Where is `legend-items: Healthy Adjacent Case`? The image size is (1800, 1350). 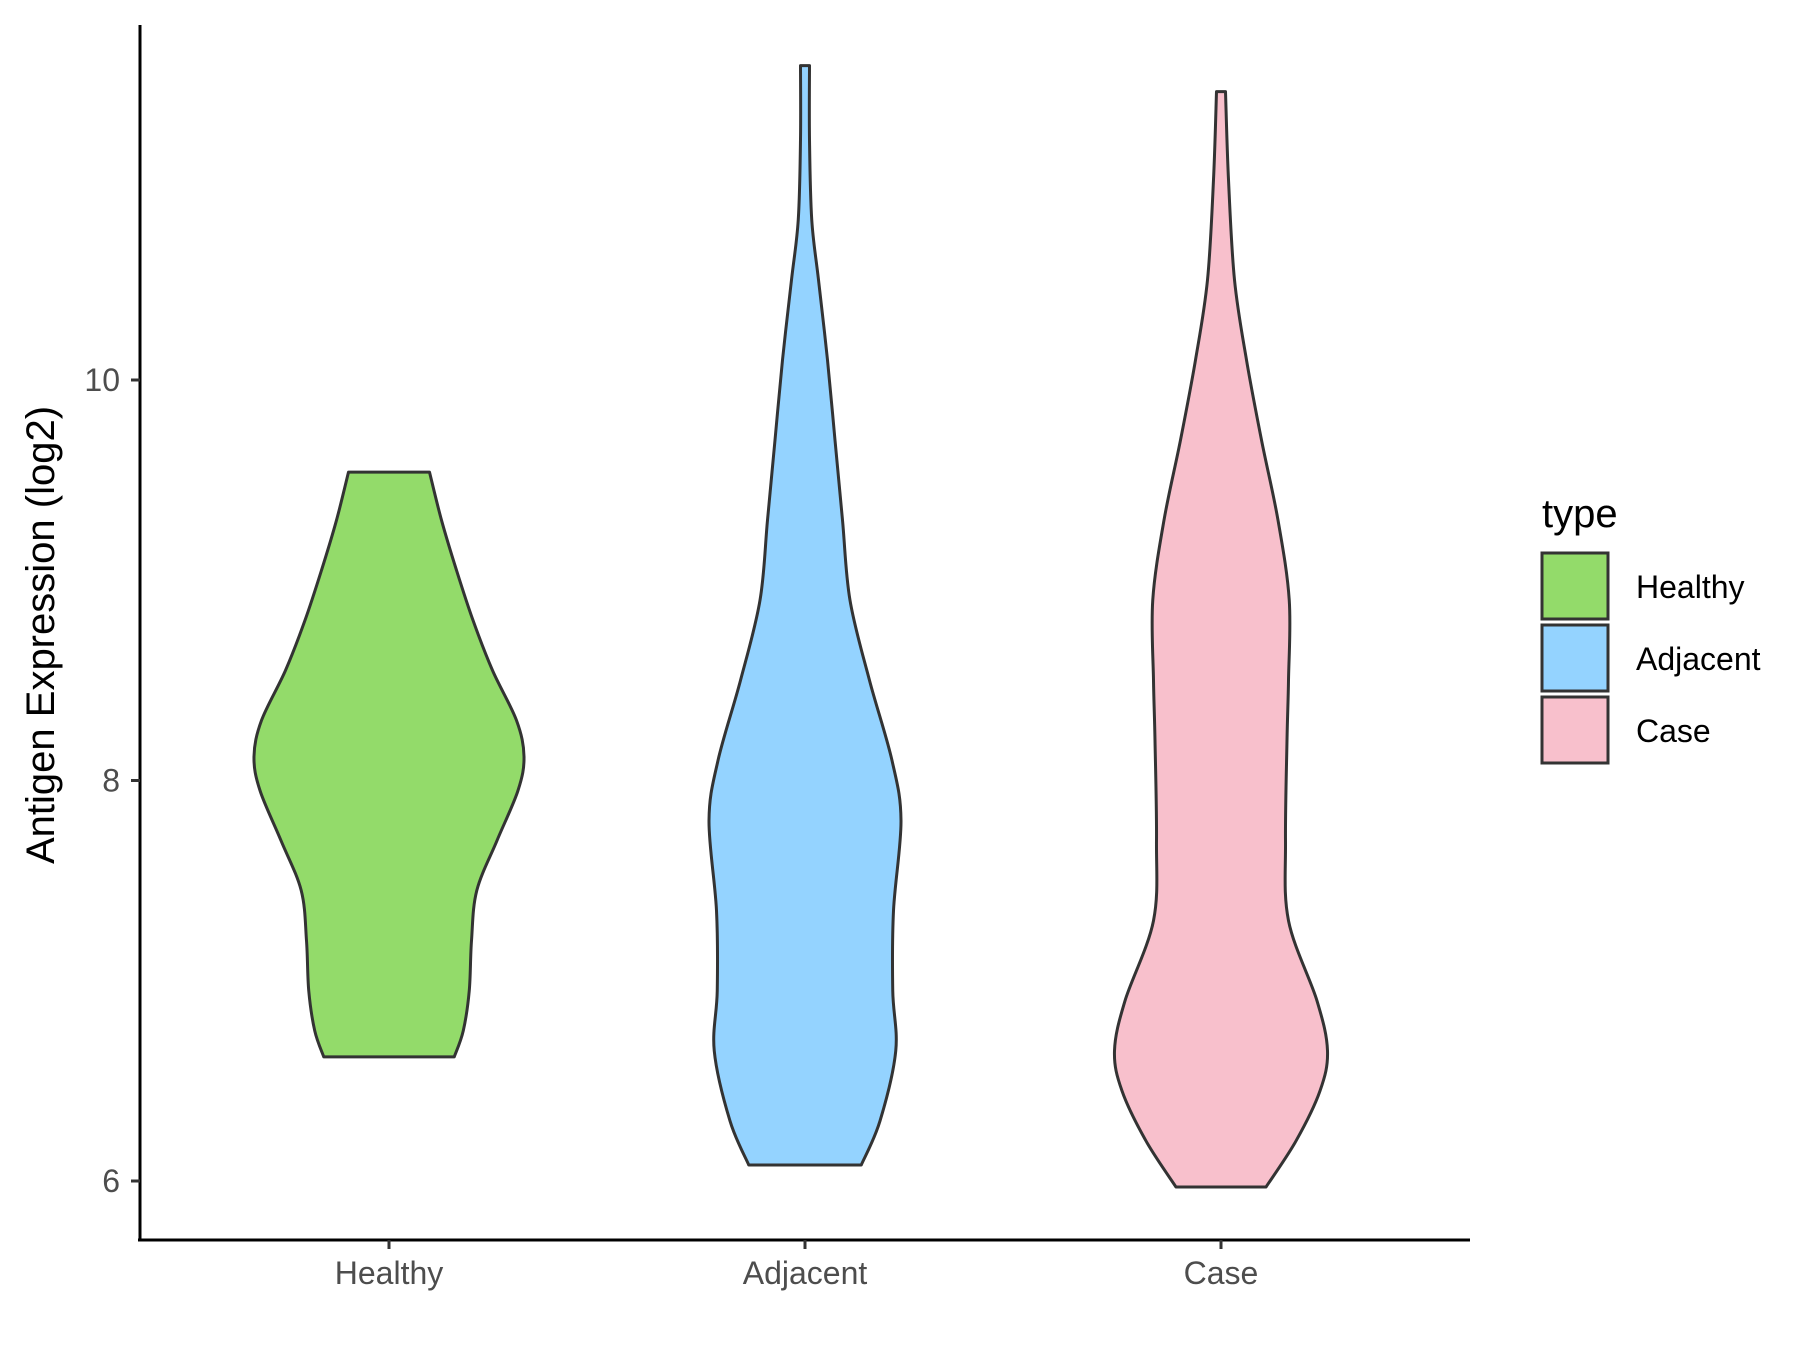
legend-items: Healthy Adjacent Case is located at coordinates (1650, 658).